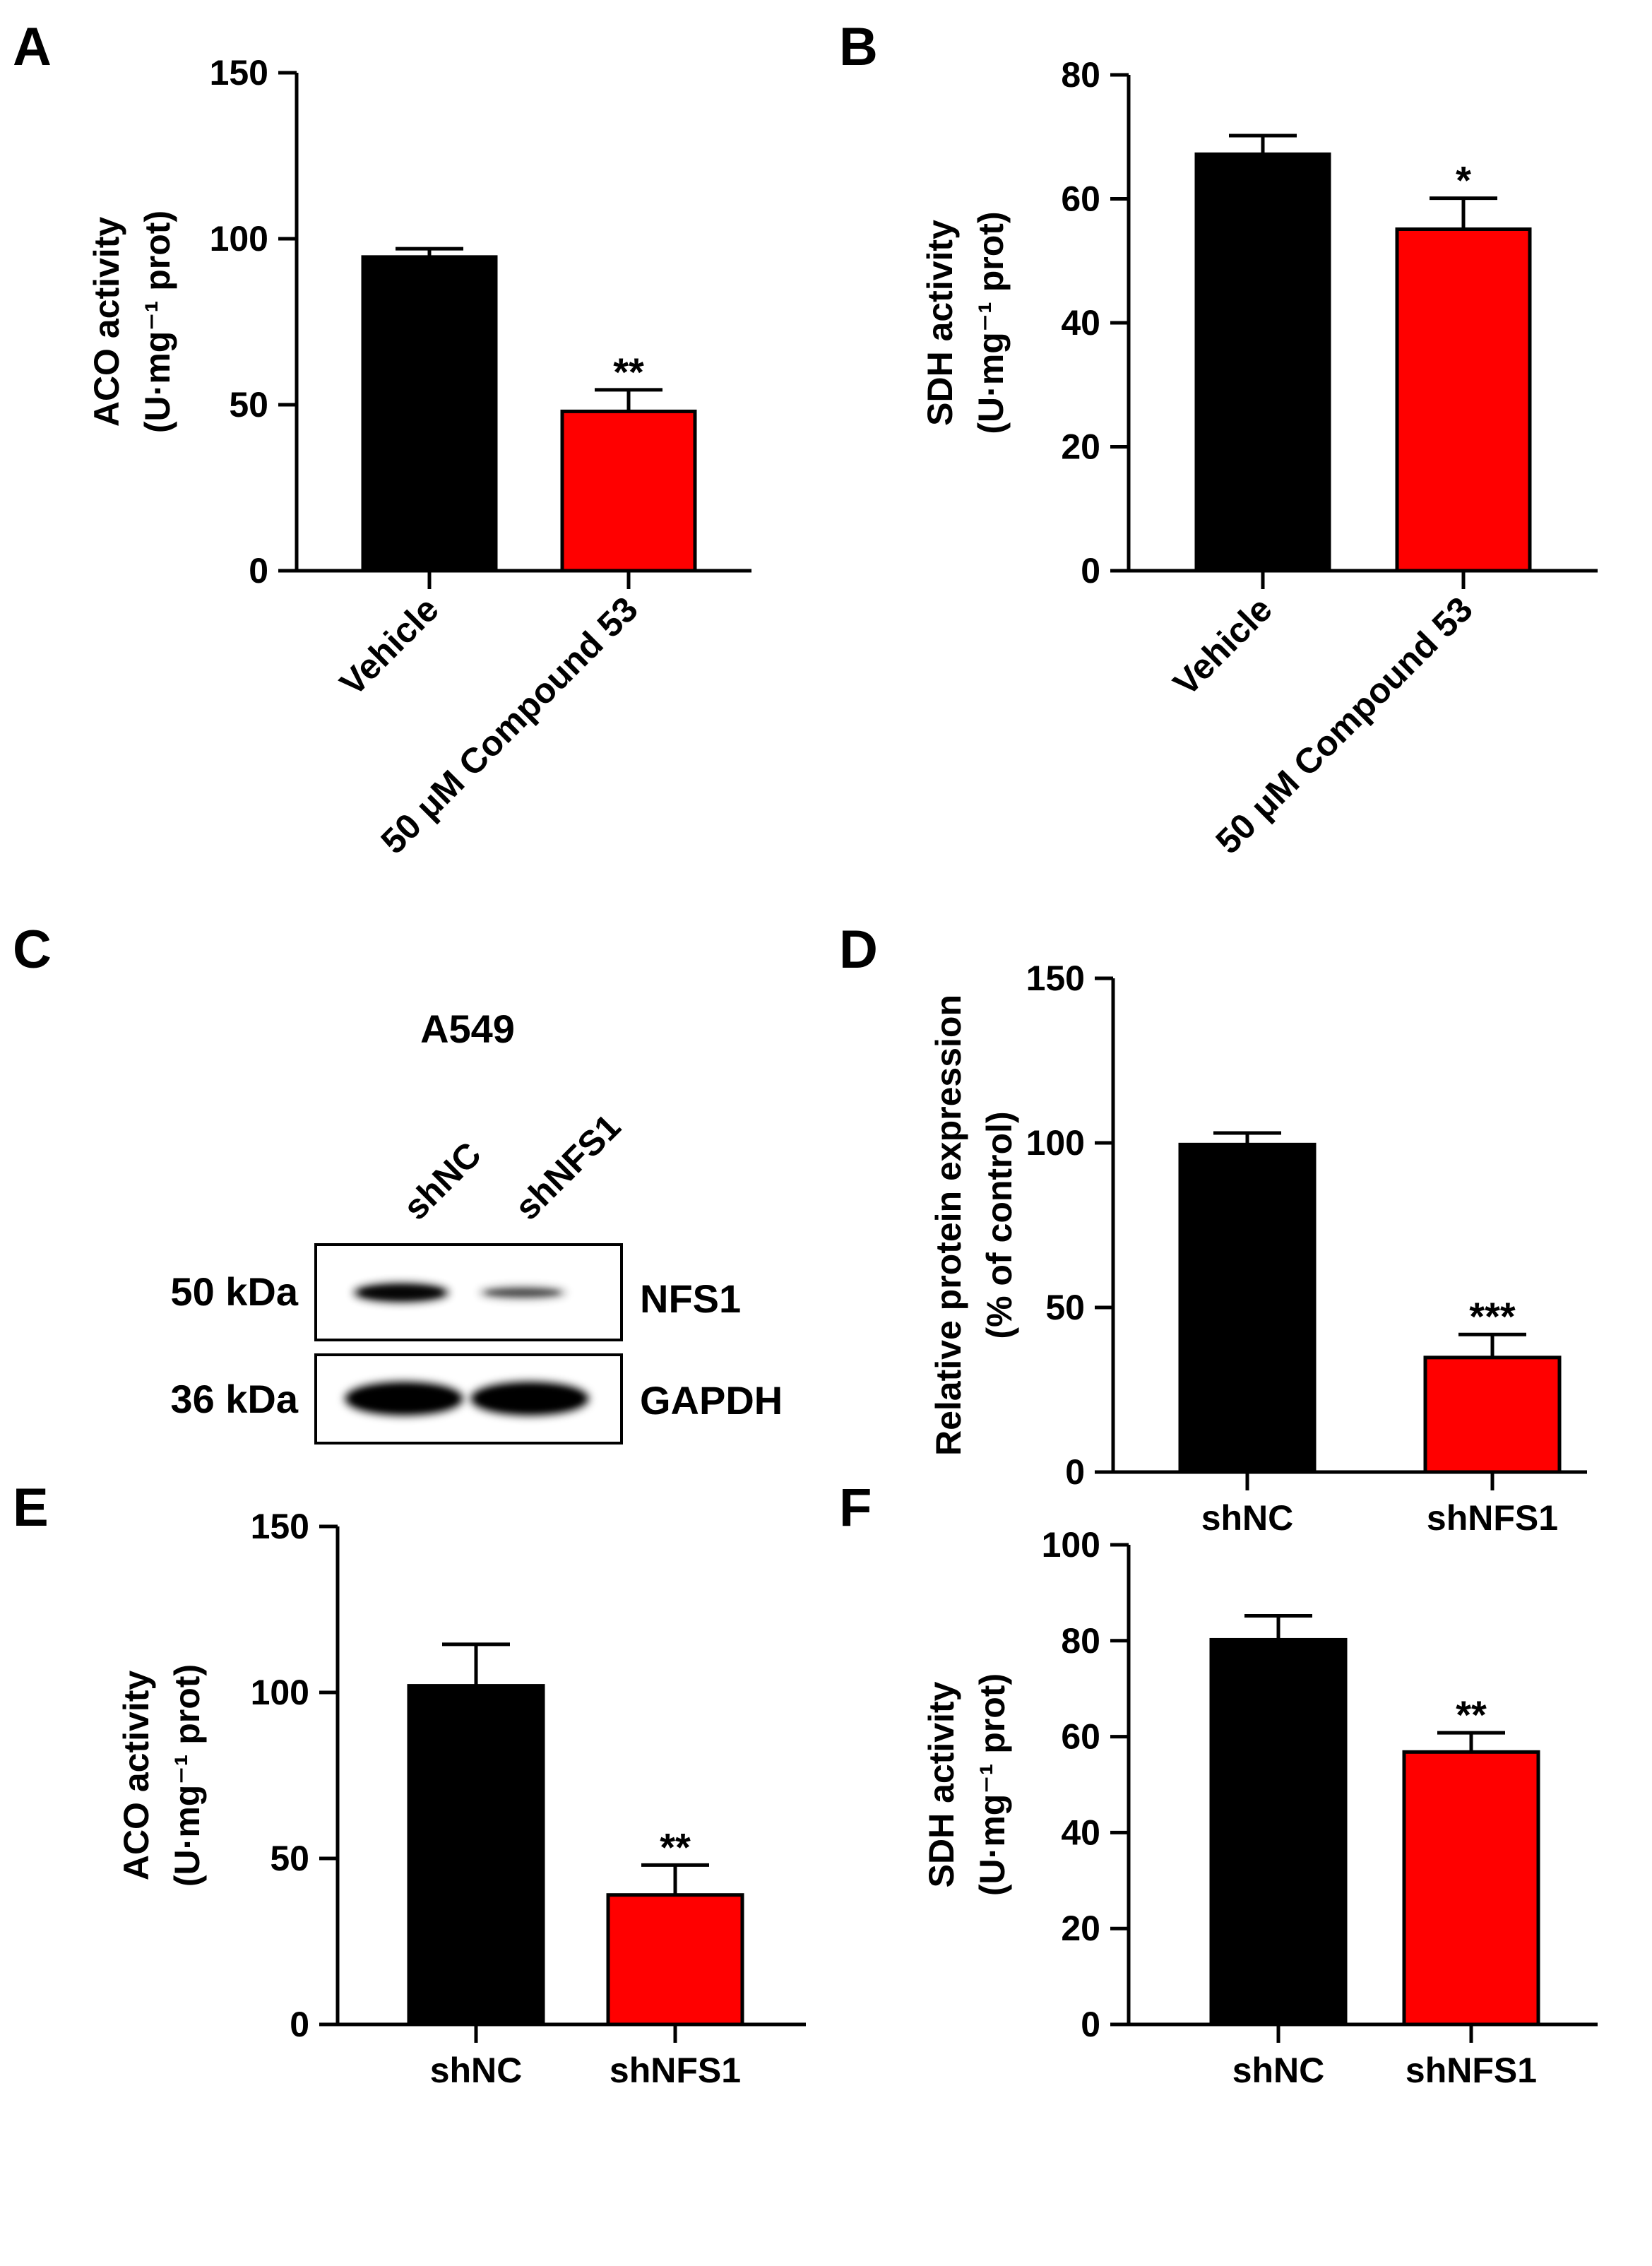 Image resolution: width=1652 pixels, height=2266 pixels. I want to click on blot-mw-label-gapdh: 36 kDa, so click(234, 1399).